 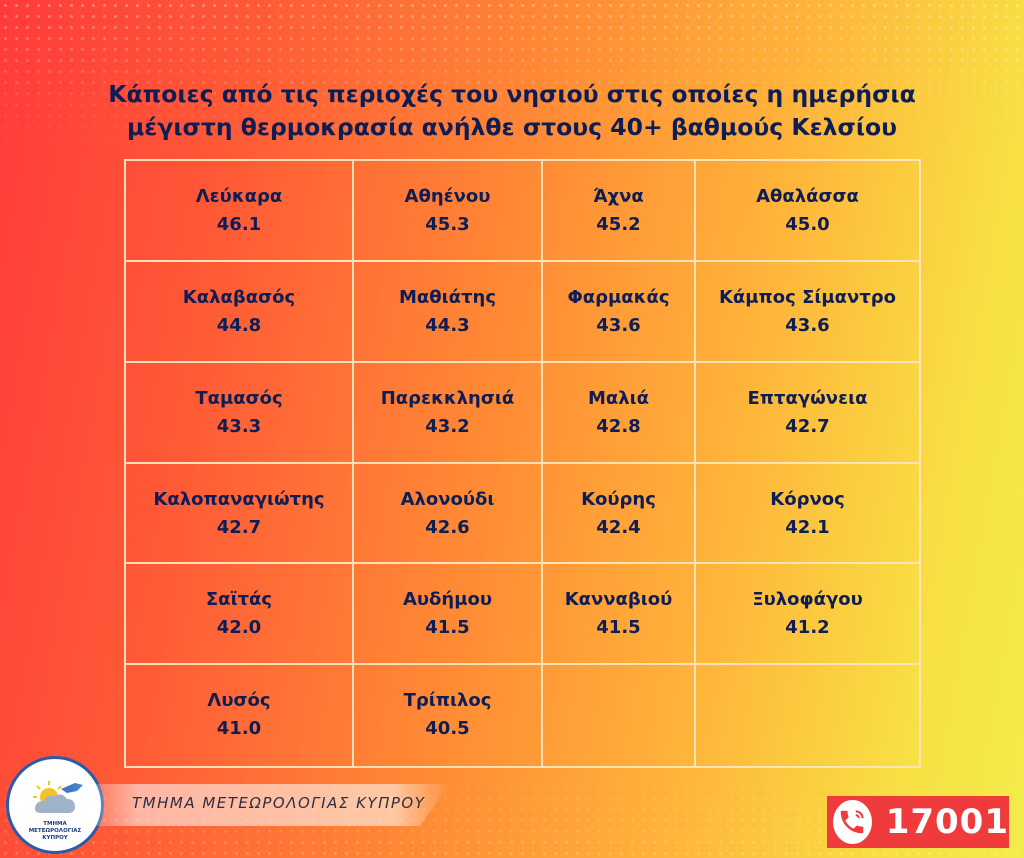 What do you see at coordinates (448, 715) in the screenshot?
I see `table-cell: Τρίπιλος 40.5` at bounding box center [448, 715].